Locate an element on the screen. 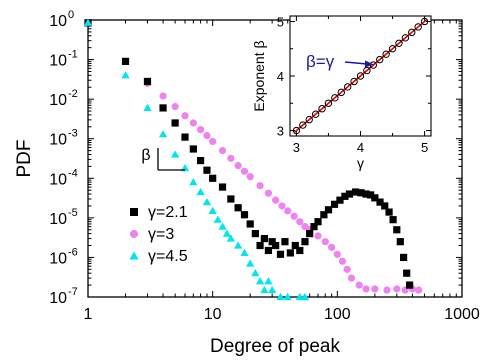 Image resolution: width=488 pixels, height=363 pixels. x-axis-label: Degree of peak is located at coordinates (275, 346).